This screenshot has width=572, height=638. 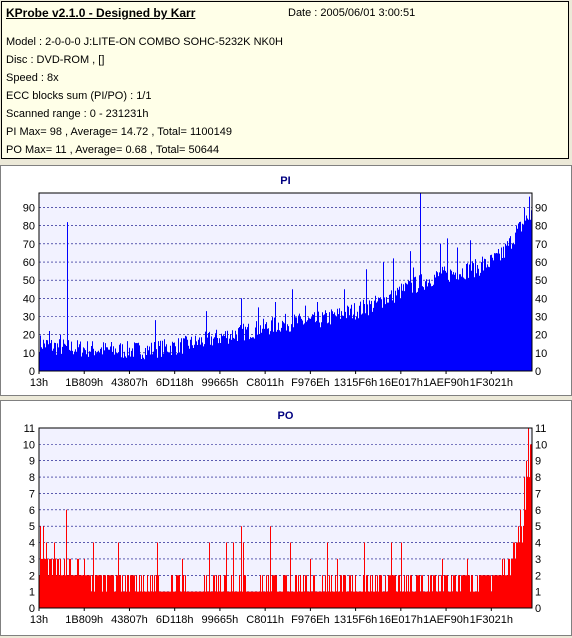 I want to click on po-x-tick-label: 99665h, so click(x=220, y=620).